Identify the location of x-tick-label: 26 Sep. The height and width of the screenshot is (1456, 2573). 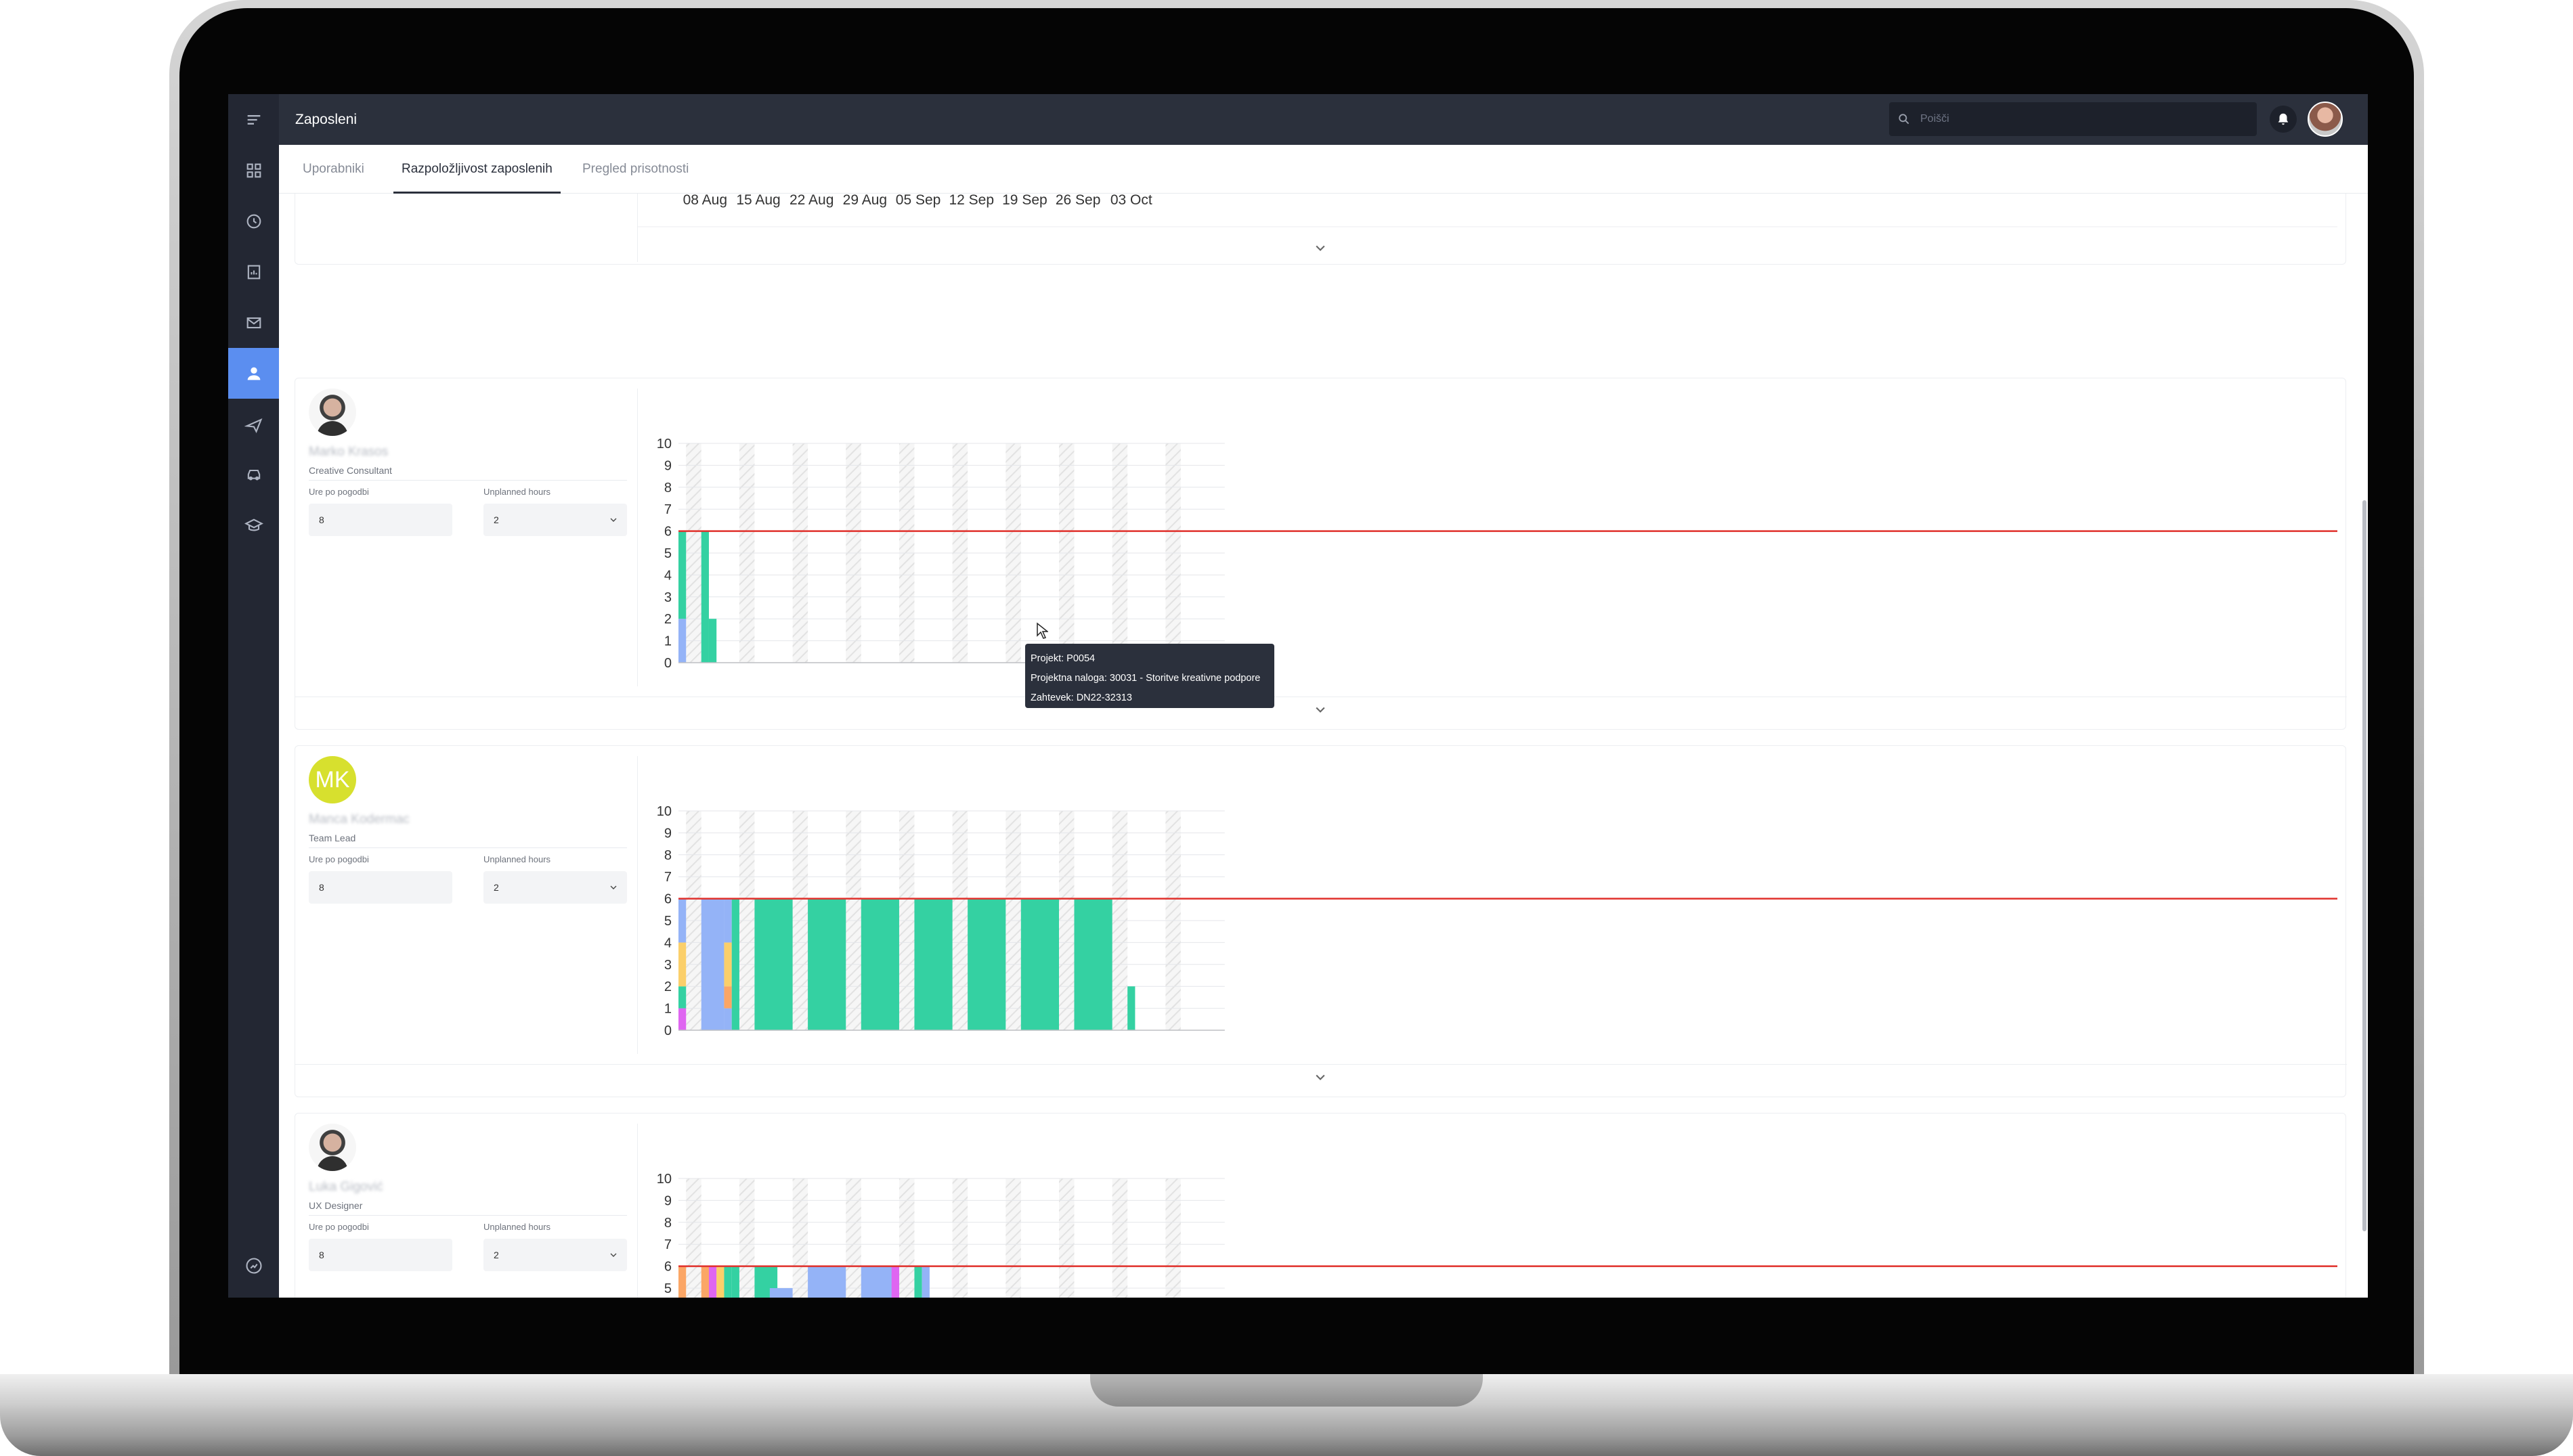
(1079, 201).